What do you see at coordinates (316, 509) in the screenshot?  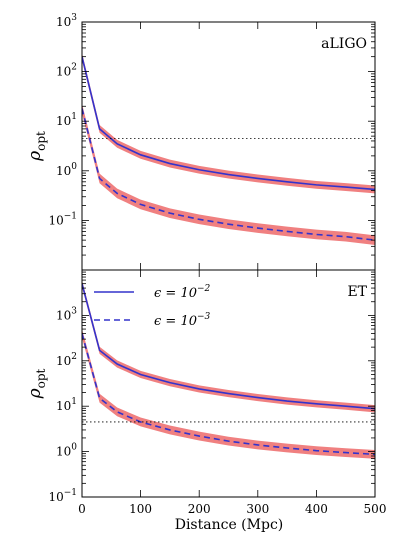 I see `x-tick-label: 400` at bounding box center [316, 509].